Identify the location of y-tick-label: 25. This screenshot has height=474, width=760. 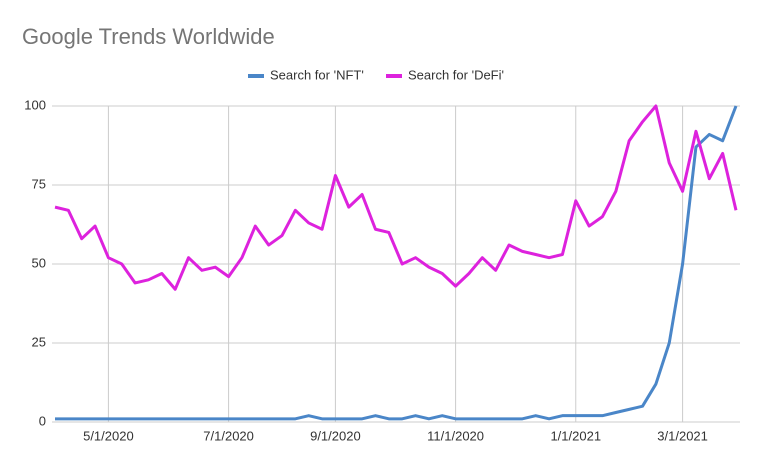
(39, 341).